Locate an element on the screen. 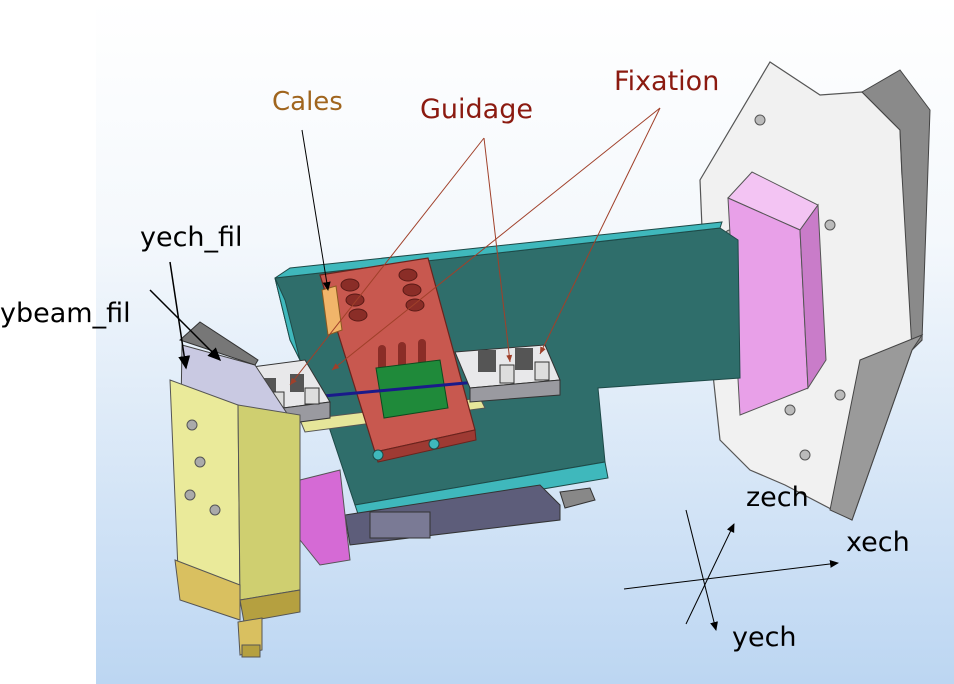  pink-block-right is located at coordinates (777, 293).